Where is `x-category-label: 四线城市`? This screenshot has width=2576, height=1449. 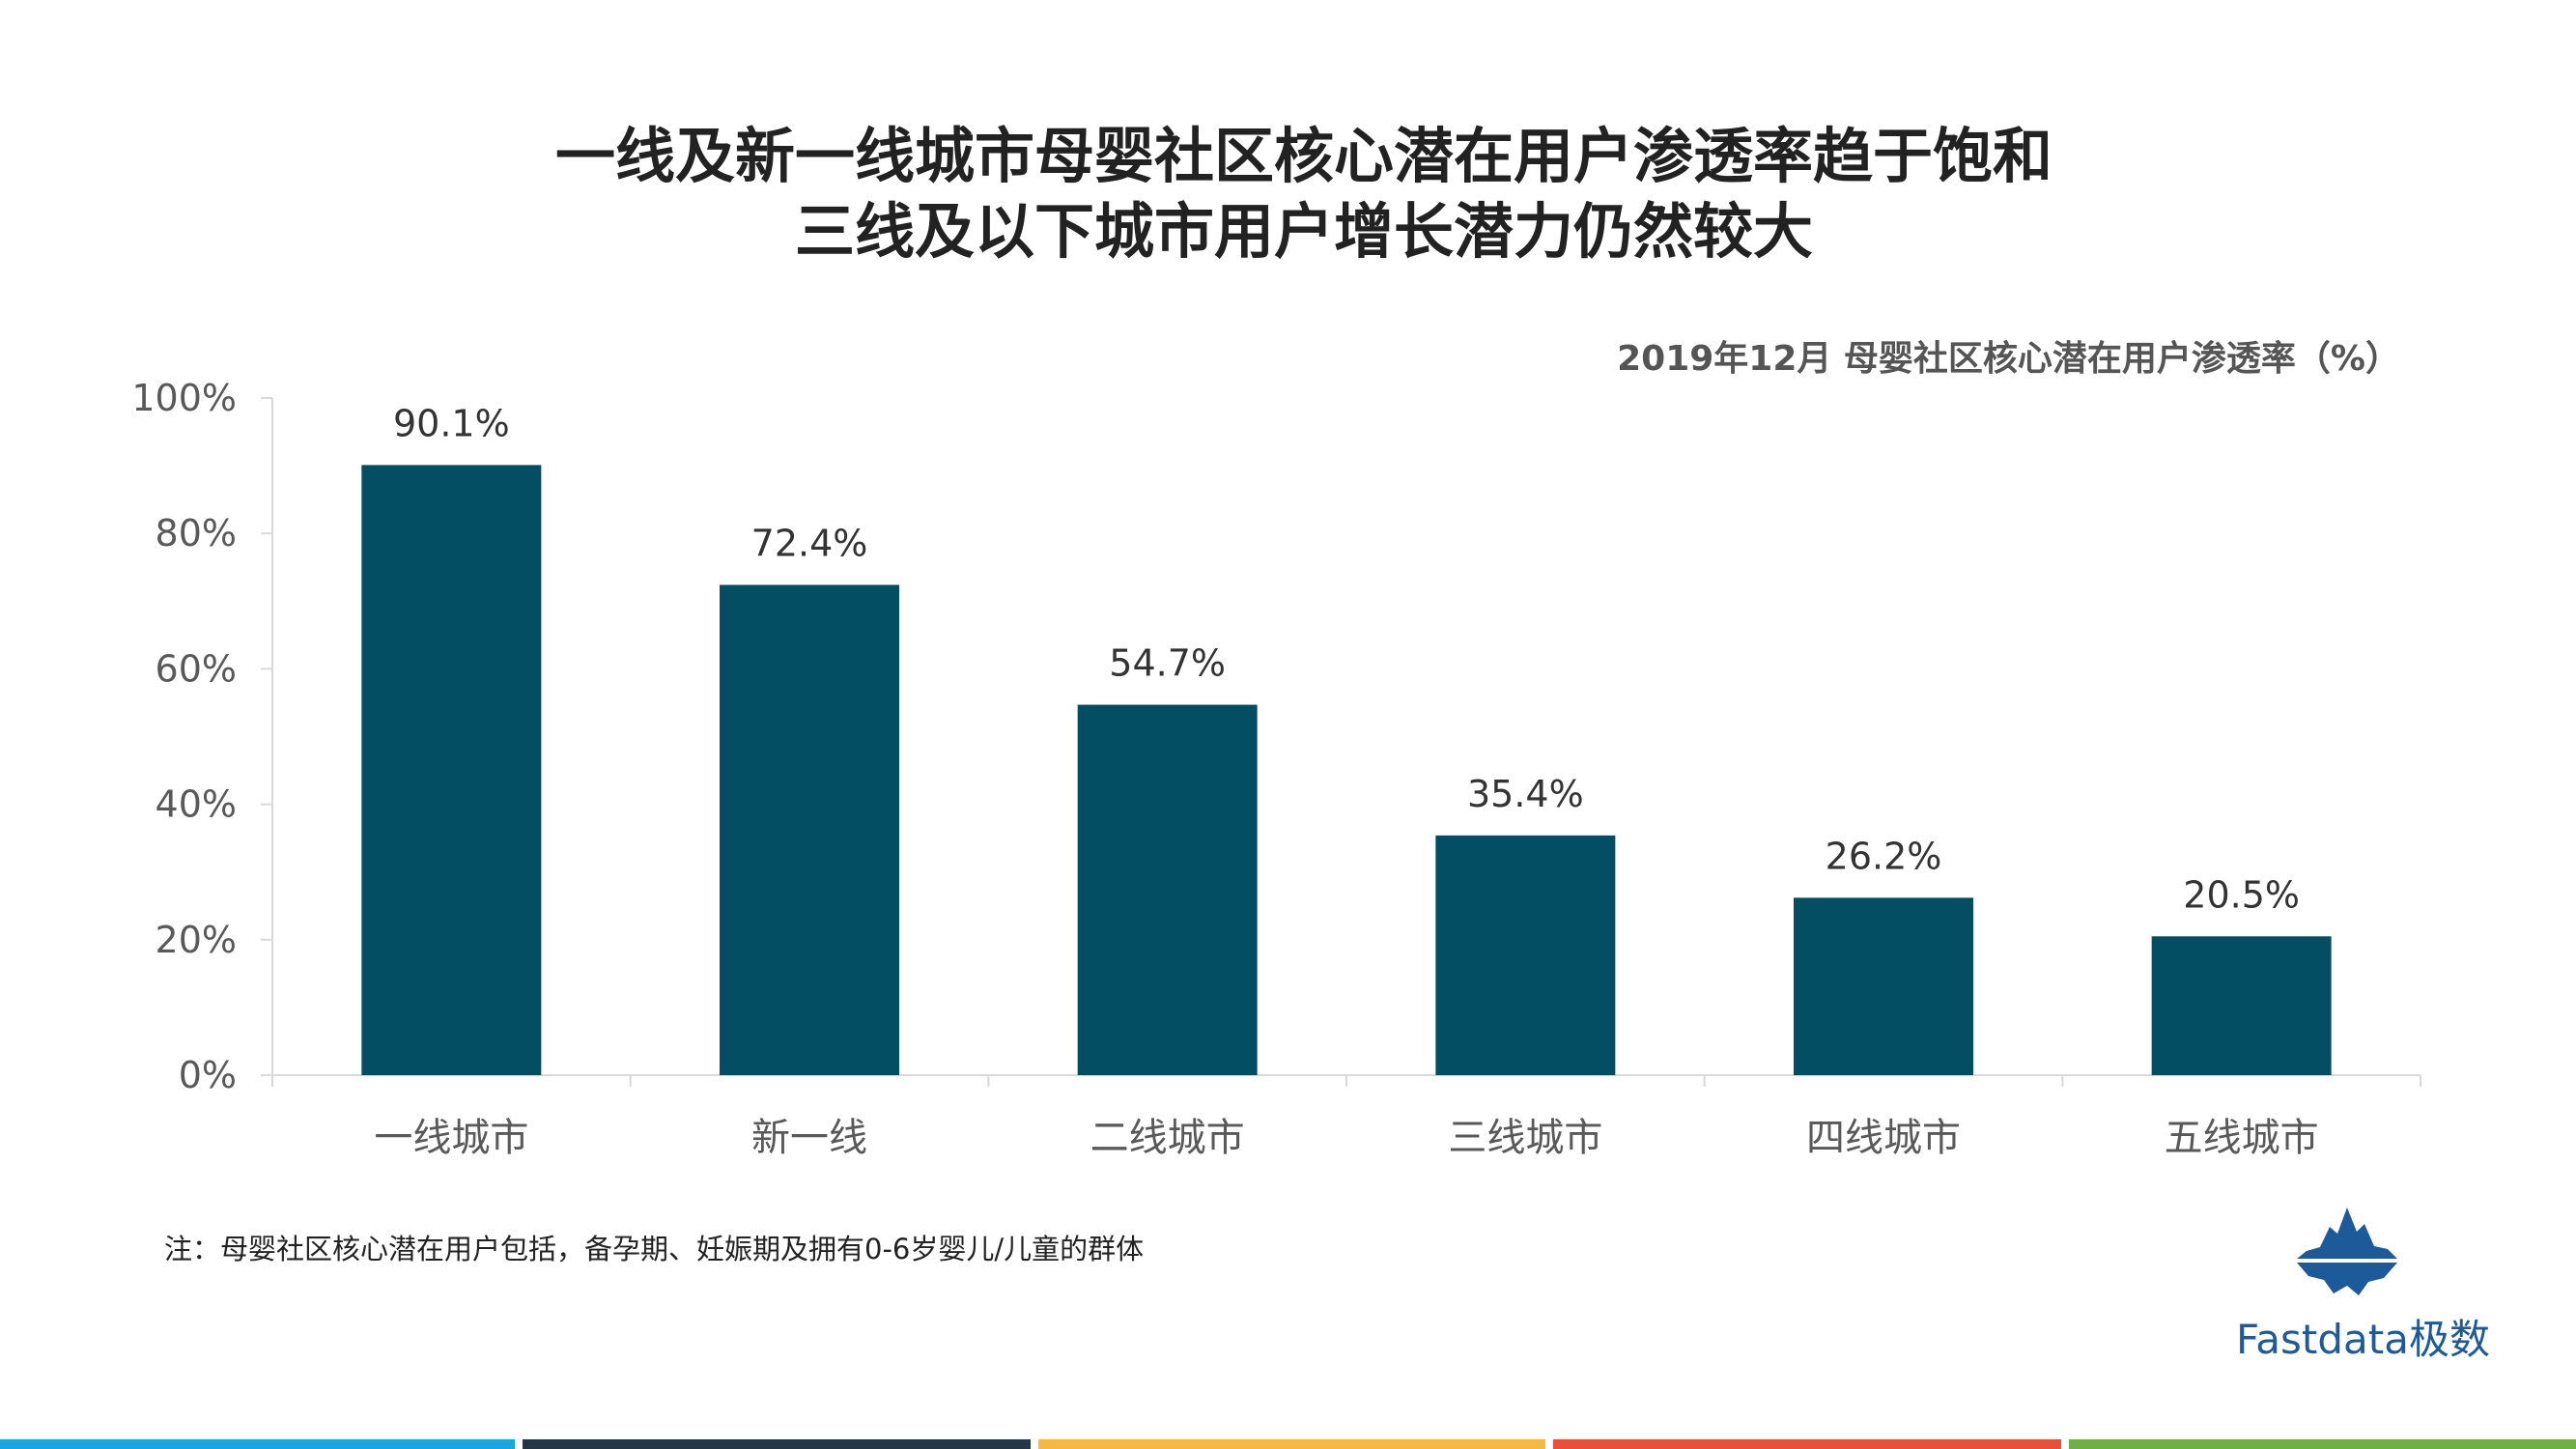 x-category-label: 四线城市 is located at coordinates (1883, 1138).